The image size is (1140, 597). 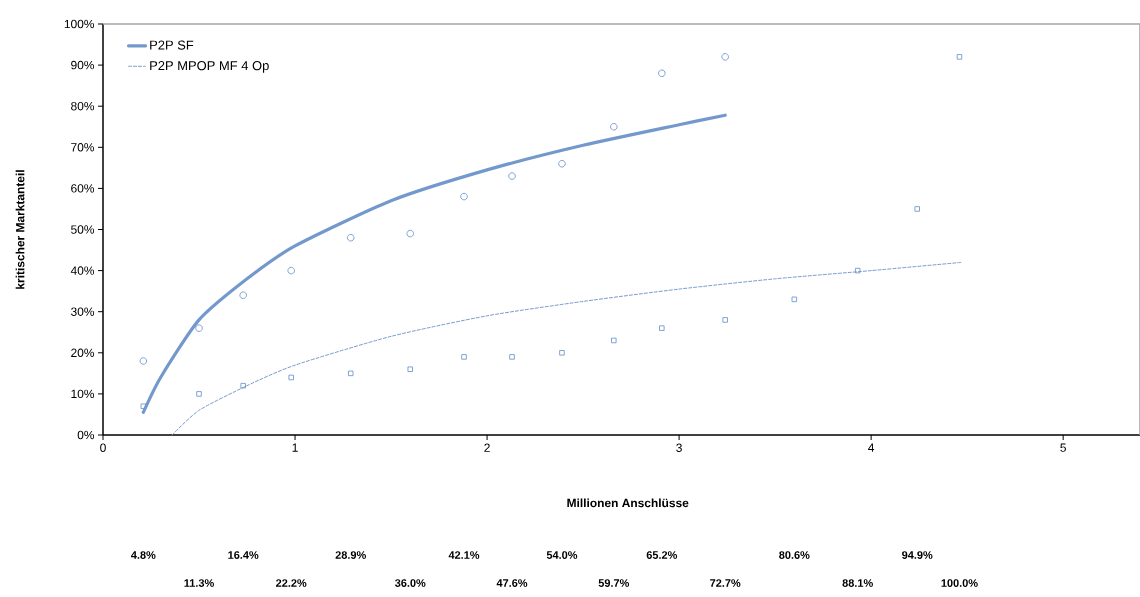 I want to click on x-tick-label: 5, so click(x=1063, y=447).